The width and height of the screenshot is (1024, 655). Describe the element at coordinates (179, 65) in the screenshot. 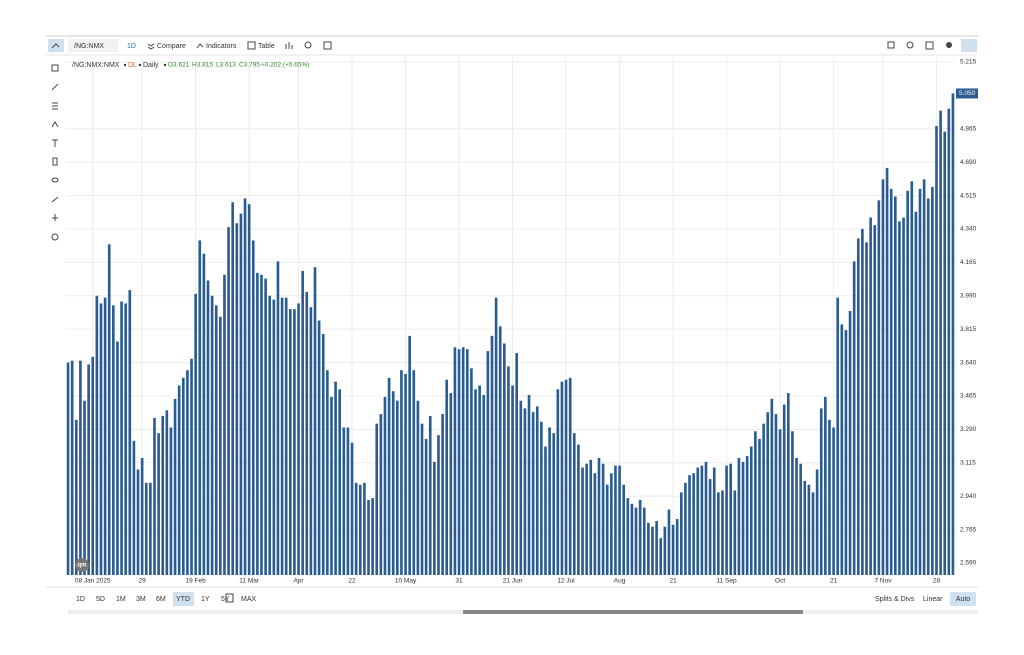

I see `legend-open: O3.621` at that location.